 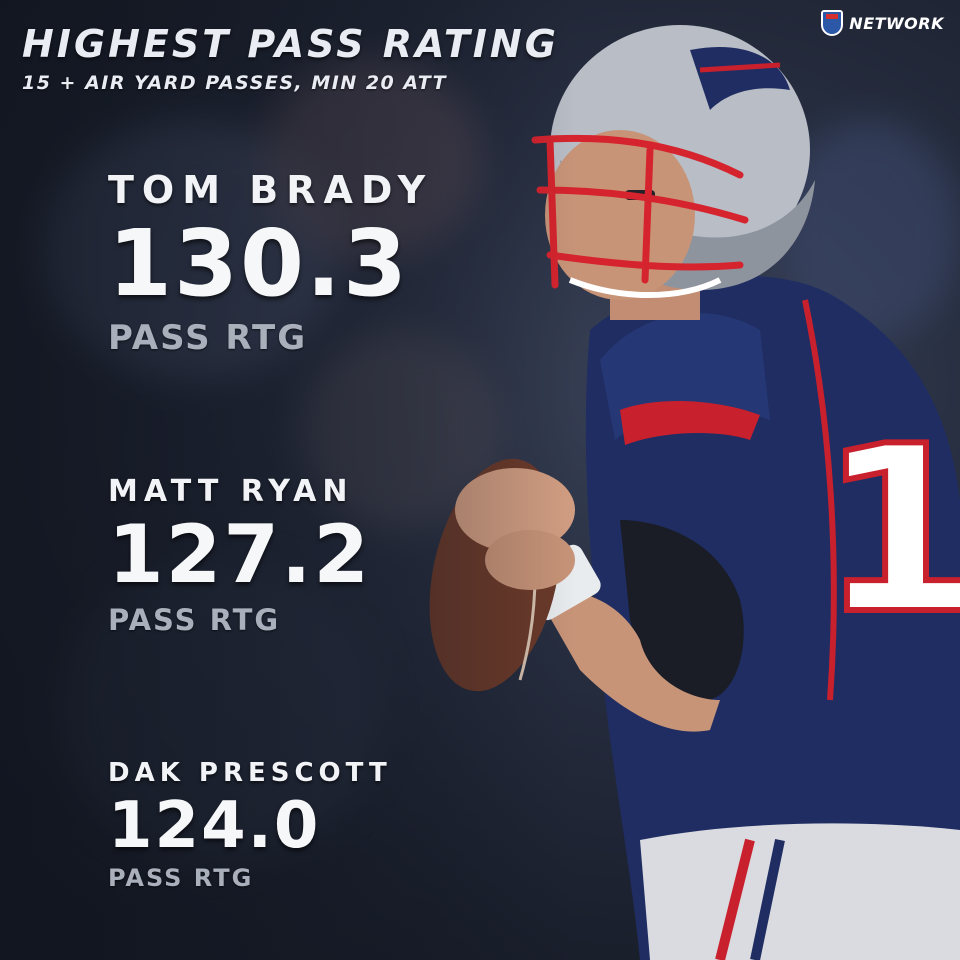 What do you see at coordinates (259, 263) in the screenshot?
I see `player-rating-value: 130.3` at bounding box center [259, 263].